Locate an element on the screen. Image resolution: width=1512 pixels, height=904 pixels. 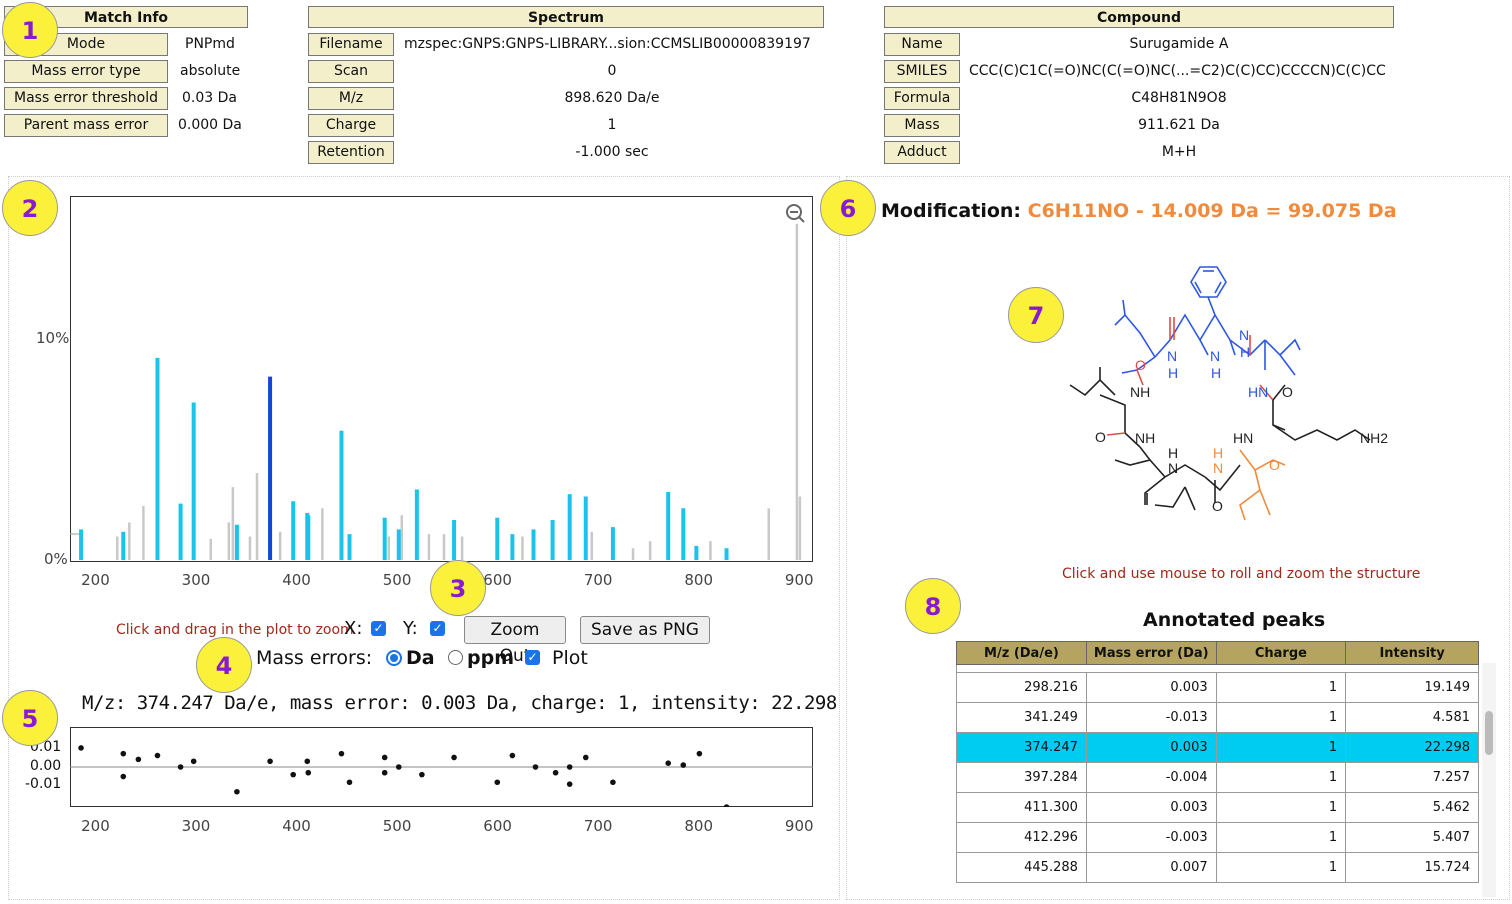
da-radio-label: Da is located at coordinates (420, 658).